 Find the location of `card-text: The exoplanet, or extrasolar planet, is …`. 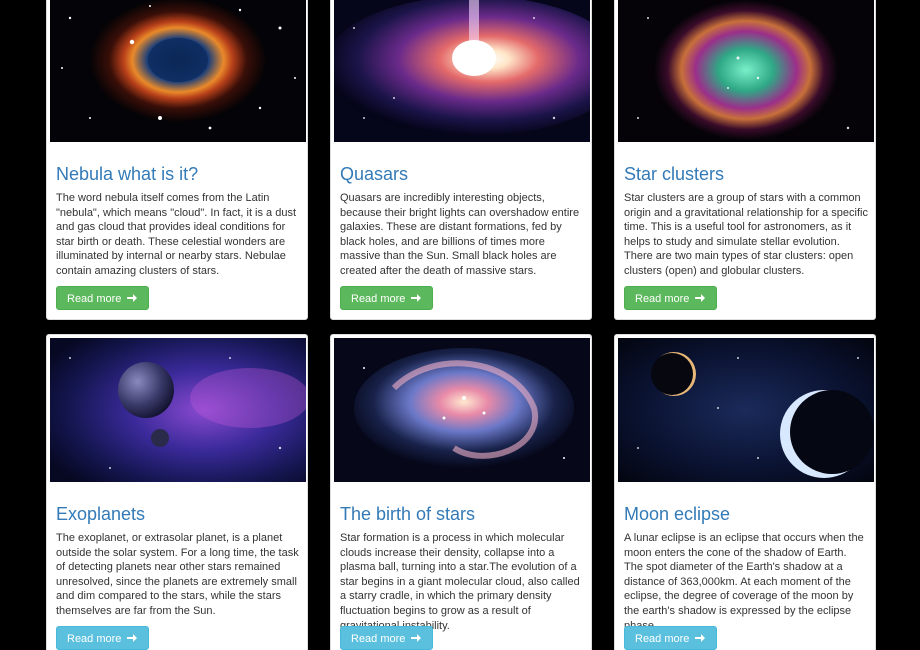

card-text: The exoplanet, or extrasolar planet, is … is located at coordinates (177, 574).